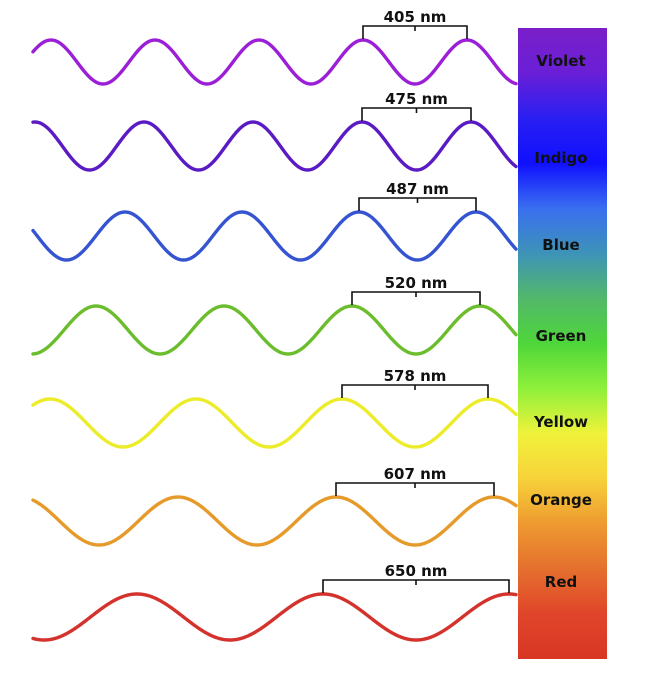  What do you see at coordinates (561, 582) in the screenshot?
I see `color-label-red: Red` at bounding box center [561, 582].